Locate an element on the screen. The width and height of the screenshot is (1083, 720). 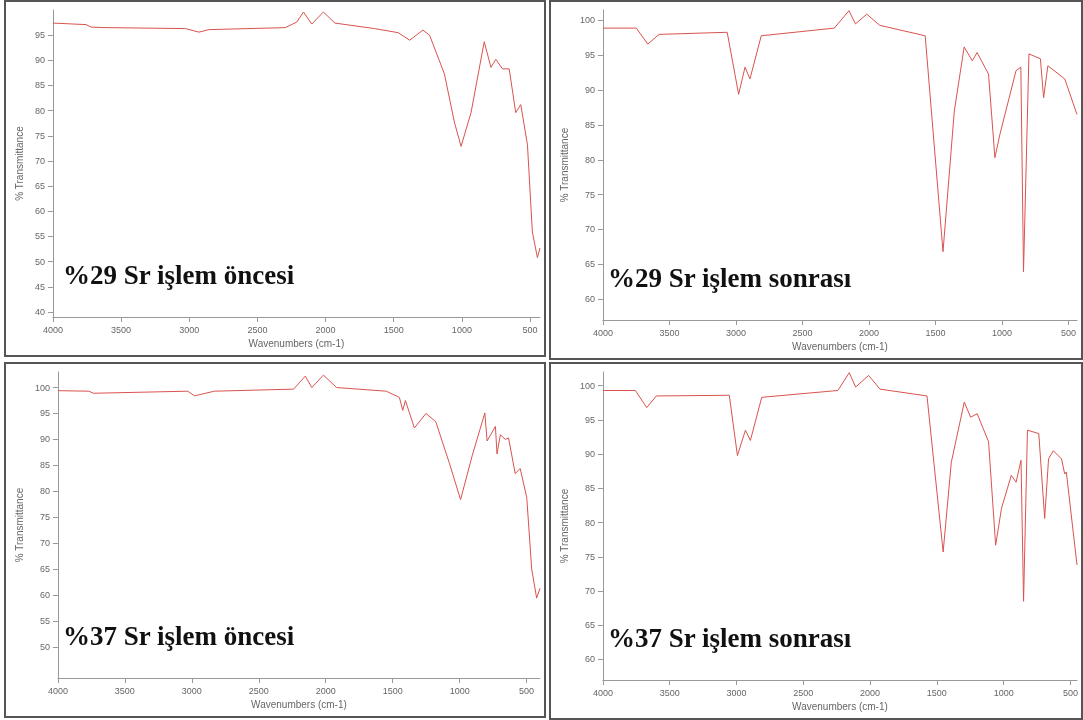
text: %29 Sr işlem sonrası is located at coordinates (730, 277).